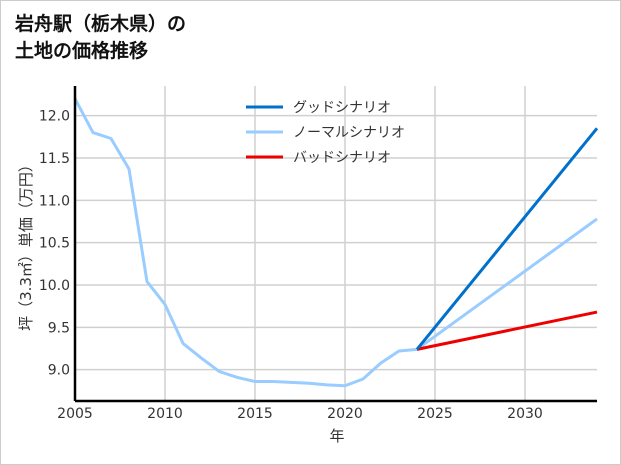 The height and width of the screenshot is (465, 621). Describe the element at coordinates (336, 436) in the screenshot. I see `x-axis-label: 年` at that location.